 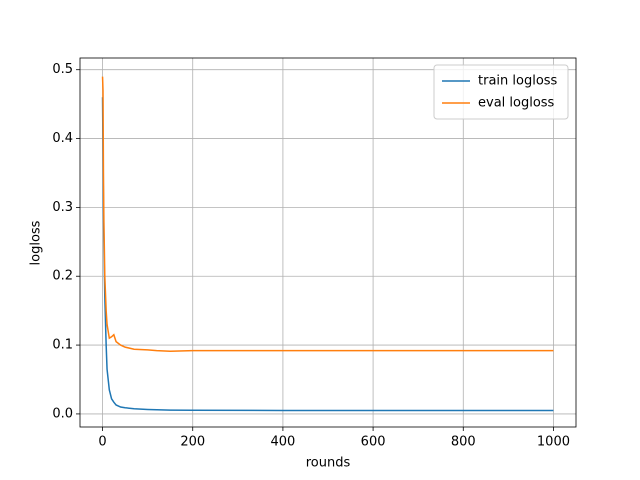 I want to click on y-tick-label: 0.0, so click(x=62, y=413).